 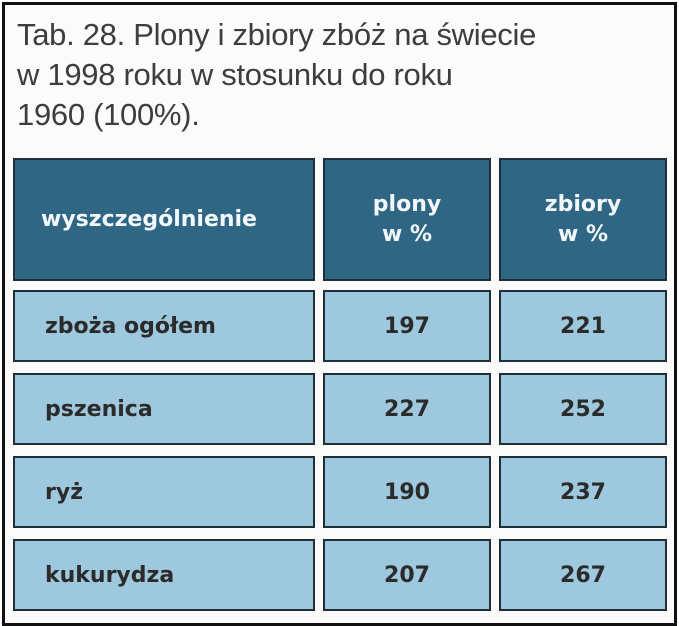 I want to click on header-cell-yields: plony w %, so click(x=407, y=219).